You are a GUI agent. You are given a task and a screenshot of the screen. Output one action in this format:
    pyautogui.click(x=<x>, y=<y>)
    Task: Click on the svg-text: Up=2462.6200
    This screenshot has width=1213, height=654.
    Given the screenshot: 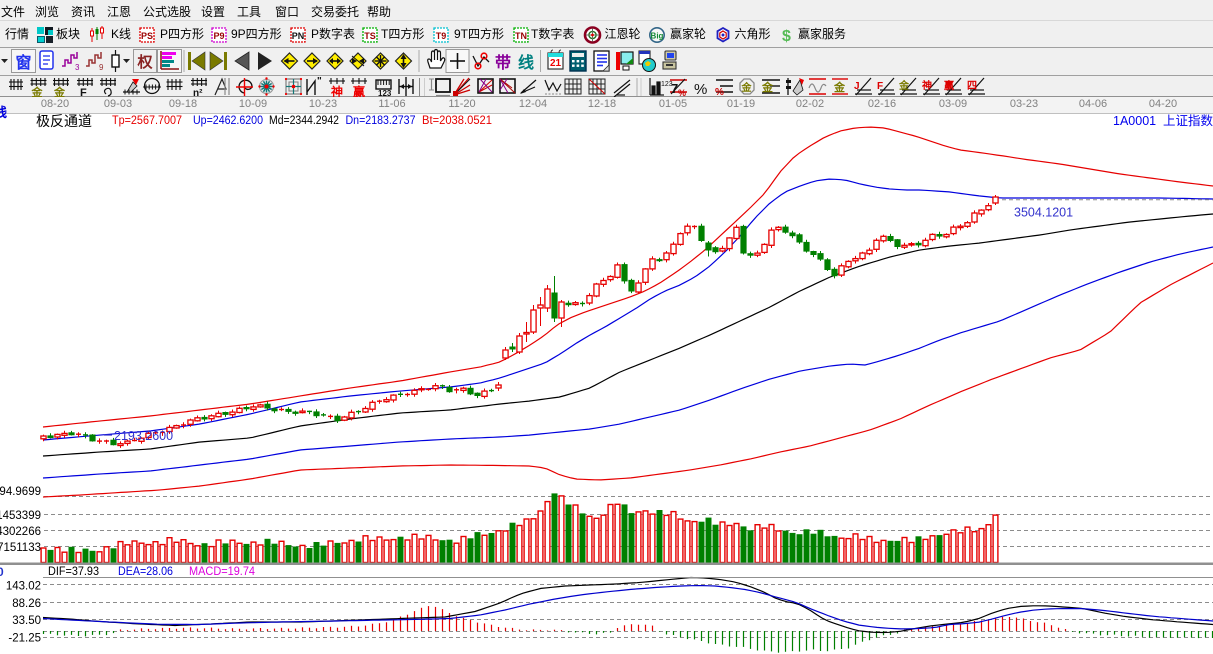 What is the action you would take?
    pyautogui.click(x=228, y=121)
    